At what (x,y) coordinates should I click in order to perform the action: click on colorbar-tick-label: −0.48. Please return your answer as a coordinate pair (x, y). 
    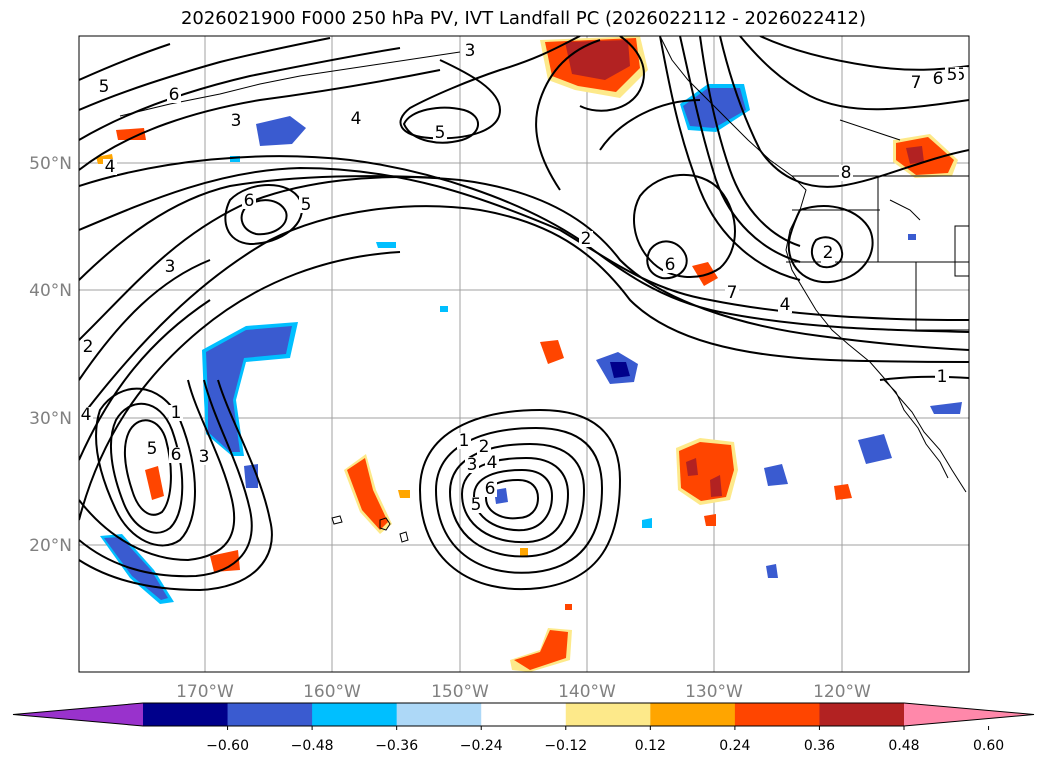
    Looking at the image, I should click on (312, 746).